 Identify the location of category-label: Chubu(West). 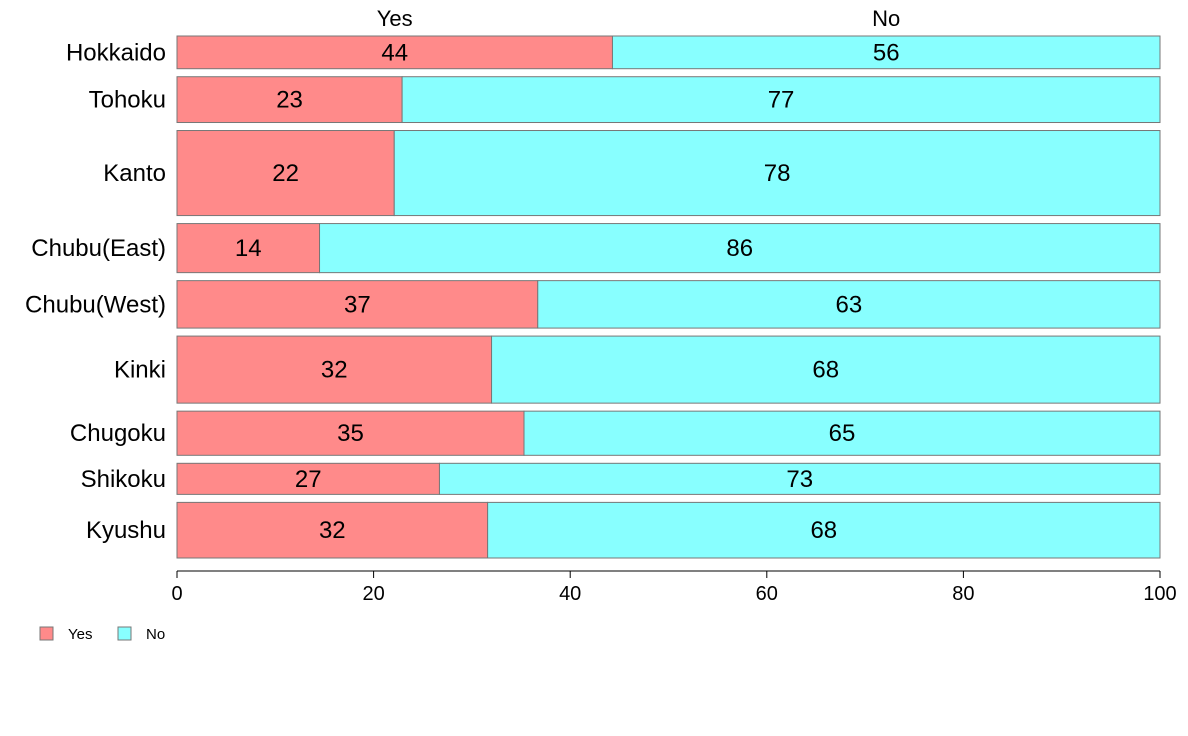
(95, 304).